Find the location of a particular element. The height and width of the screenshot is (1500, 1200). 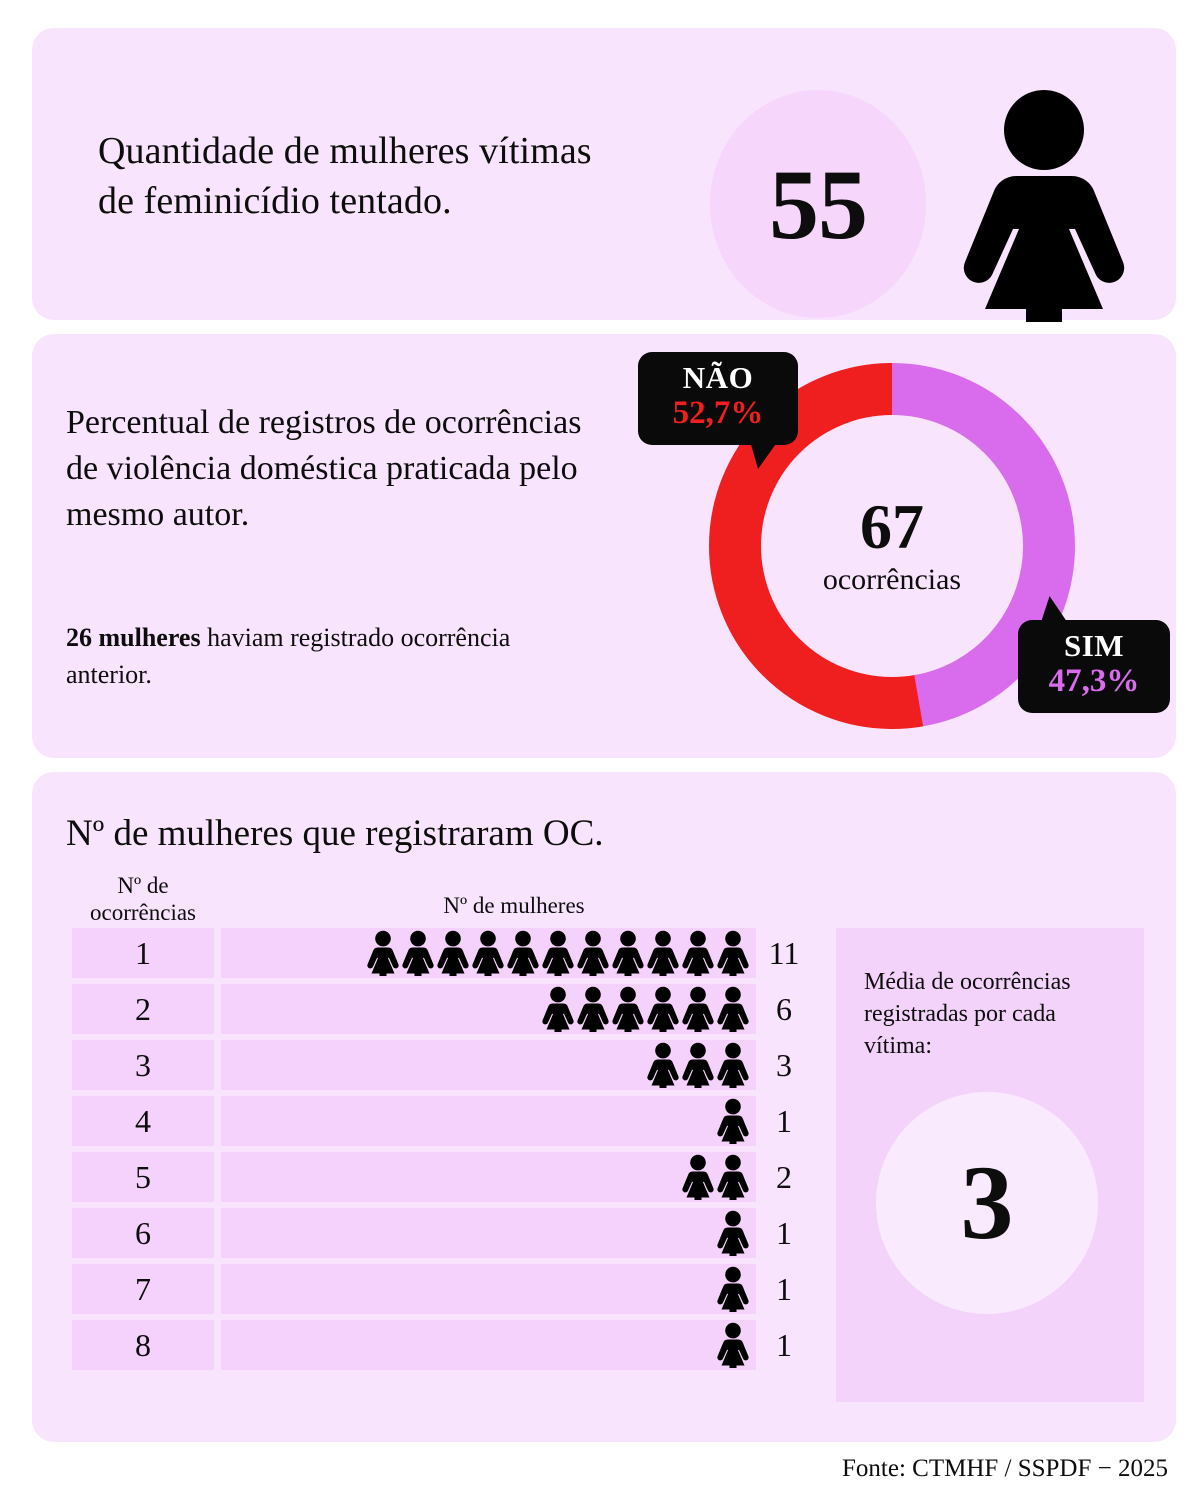

table-cell-occurrences: 2 is located at coordinates (143, 1009).